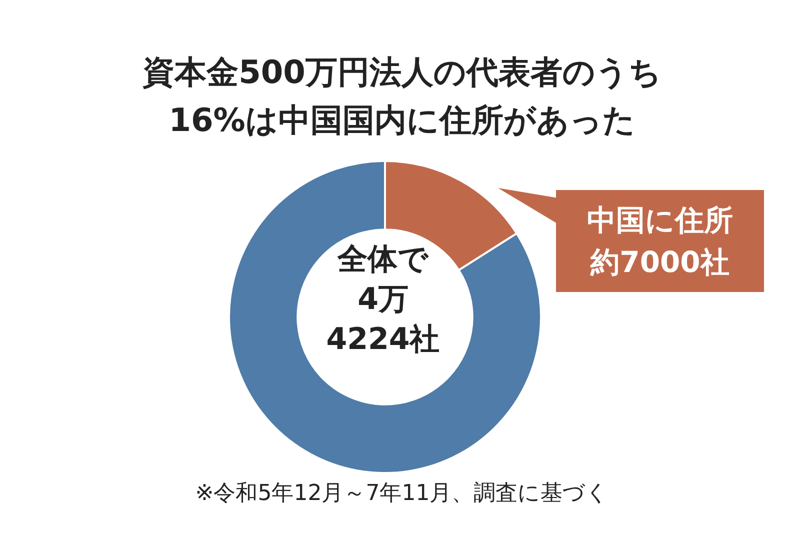 The image size is (804, 551). What do you see at coordinates (383, 300) in the screenshot?
I see `text: 全体で 4万 4224社` at bounding box center [383, 300].